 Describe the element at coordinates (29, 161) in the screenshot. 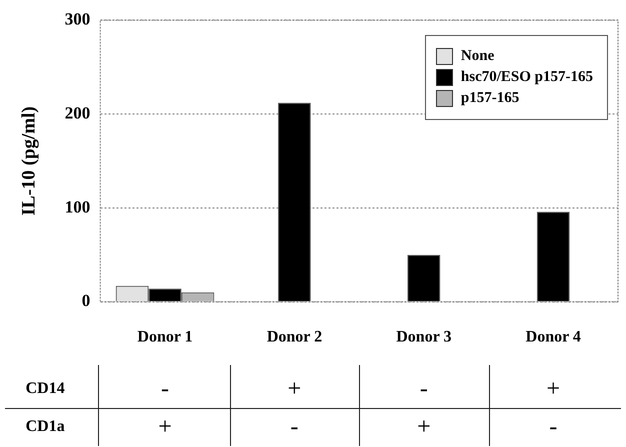

I see `y-axis-title: IL-10 (pg/ml)` at that location.